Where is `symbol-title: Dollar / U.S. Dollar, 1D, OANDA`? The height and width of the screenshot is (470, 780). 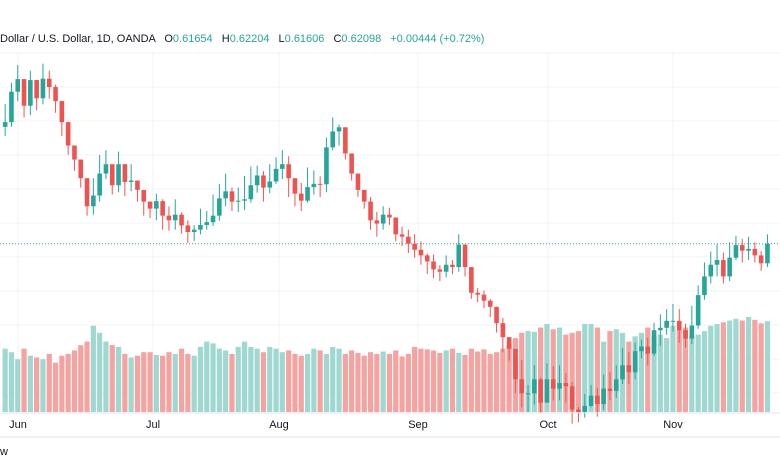 symbol-title: Dollar / U.S. Dollar, 1D, OANDA is located at coordinates (78, 39).